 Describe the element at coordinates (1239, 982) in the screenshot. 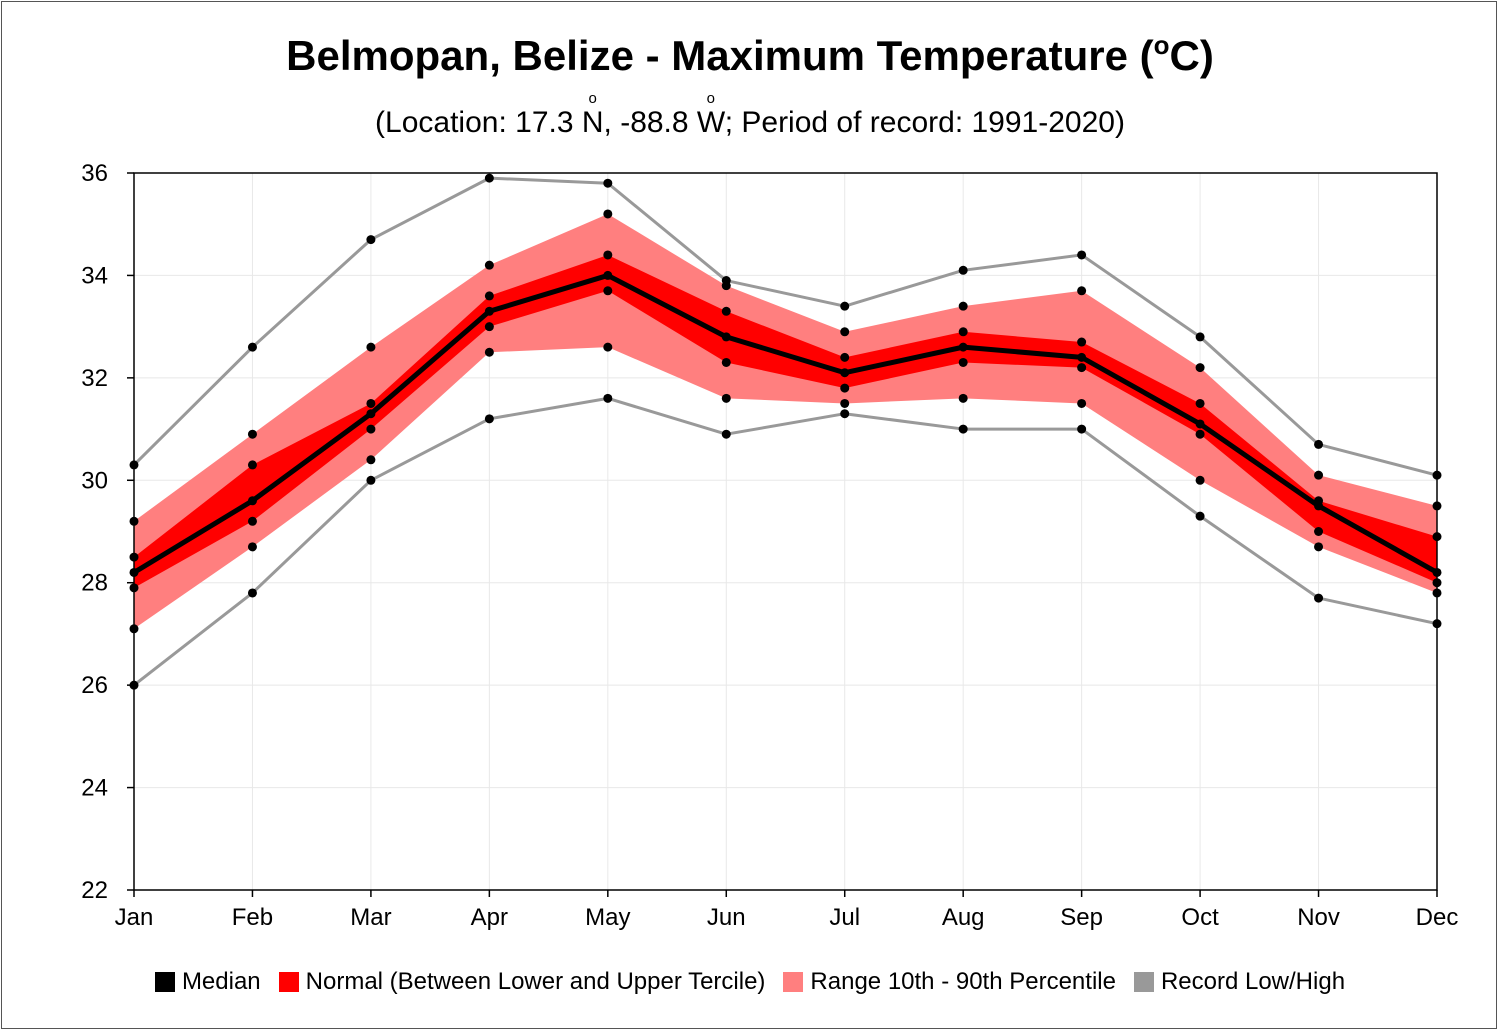

I see `legend-item-record: Record Low/High` at that location.